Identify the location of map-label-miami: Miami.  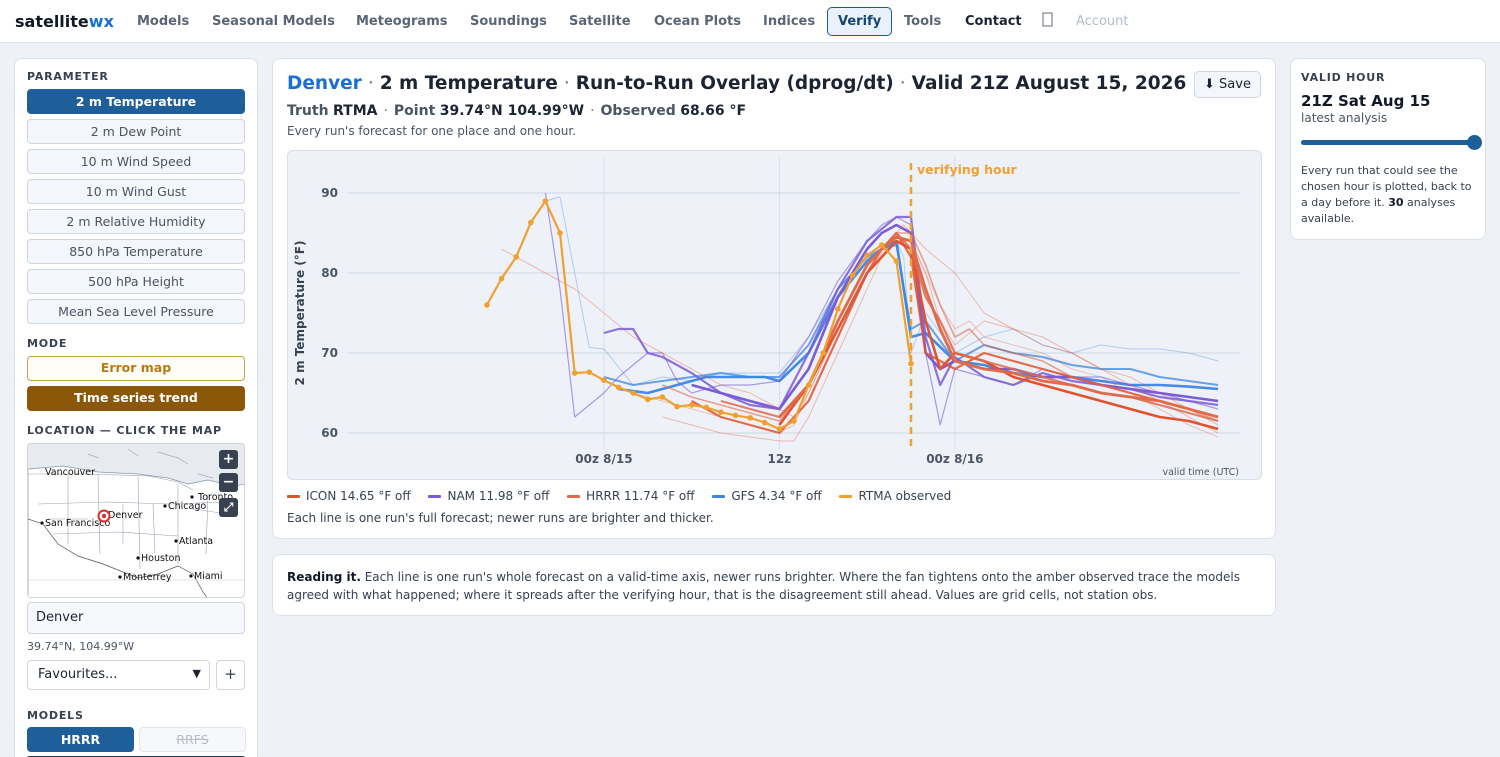
(208, 576).